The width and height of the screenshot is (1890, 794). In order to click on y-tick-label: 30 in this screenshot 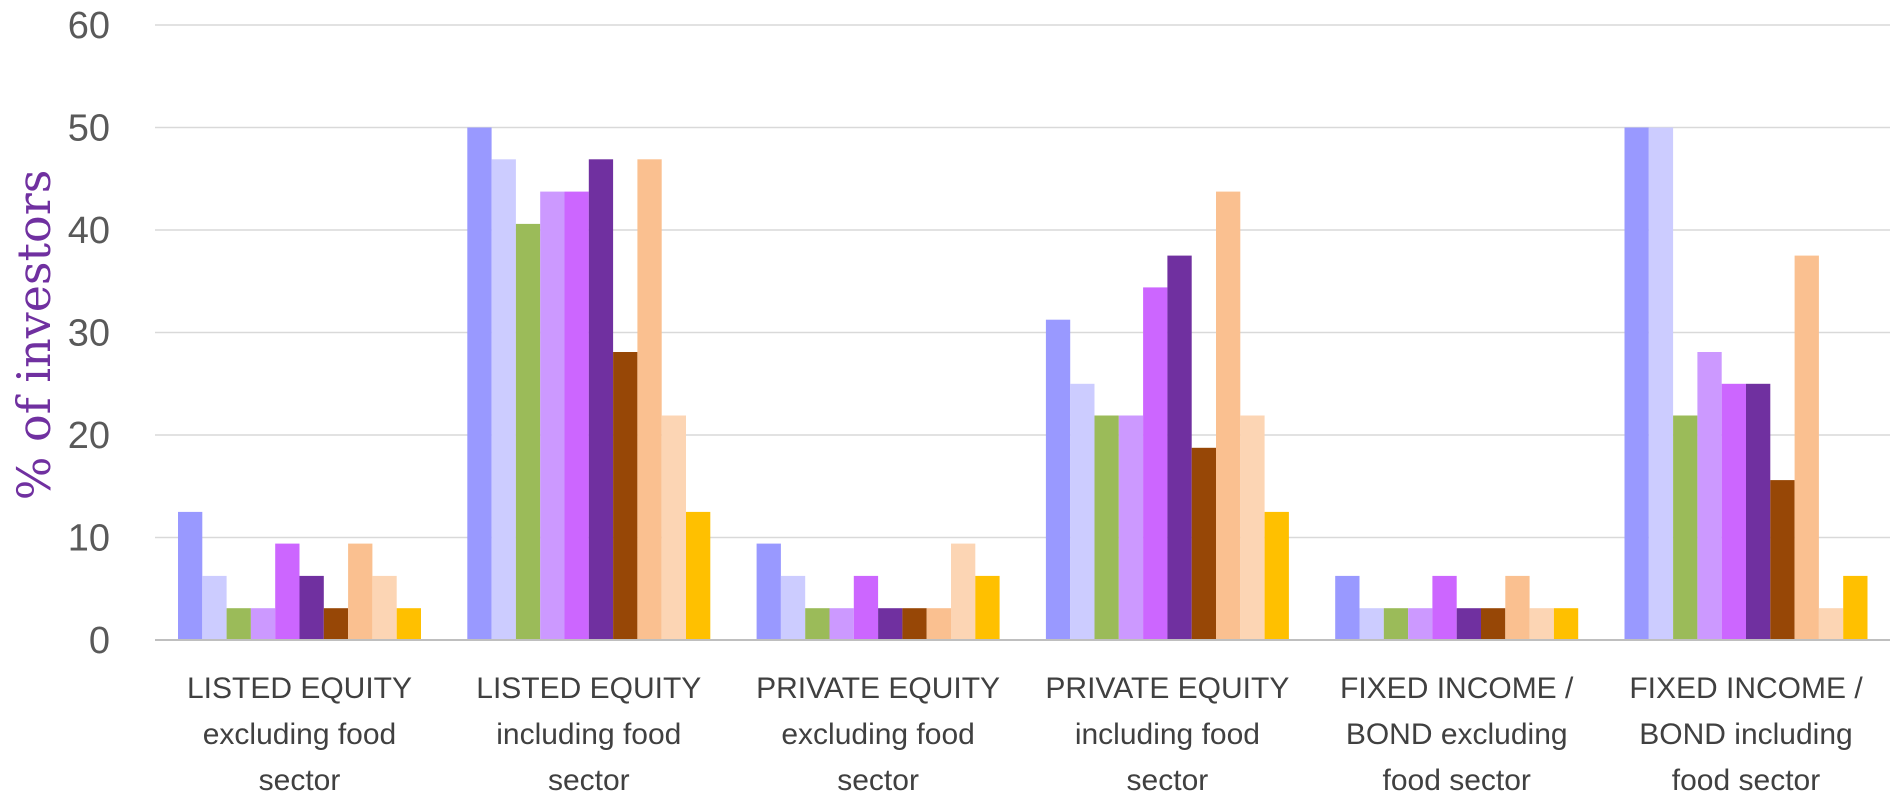, I will do `click(89, 334)`.